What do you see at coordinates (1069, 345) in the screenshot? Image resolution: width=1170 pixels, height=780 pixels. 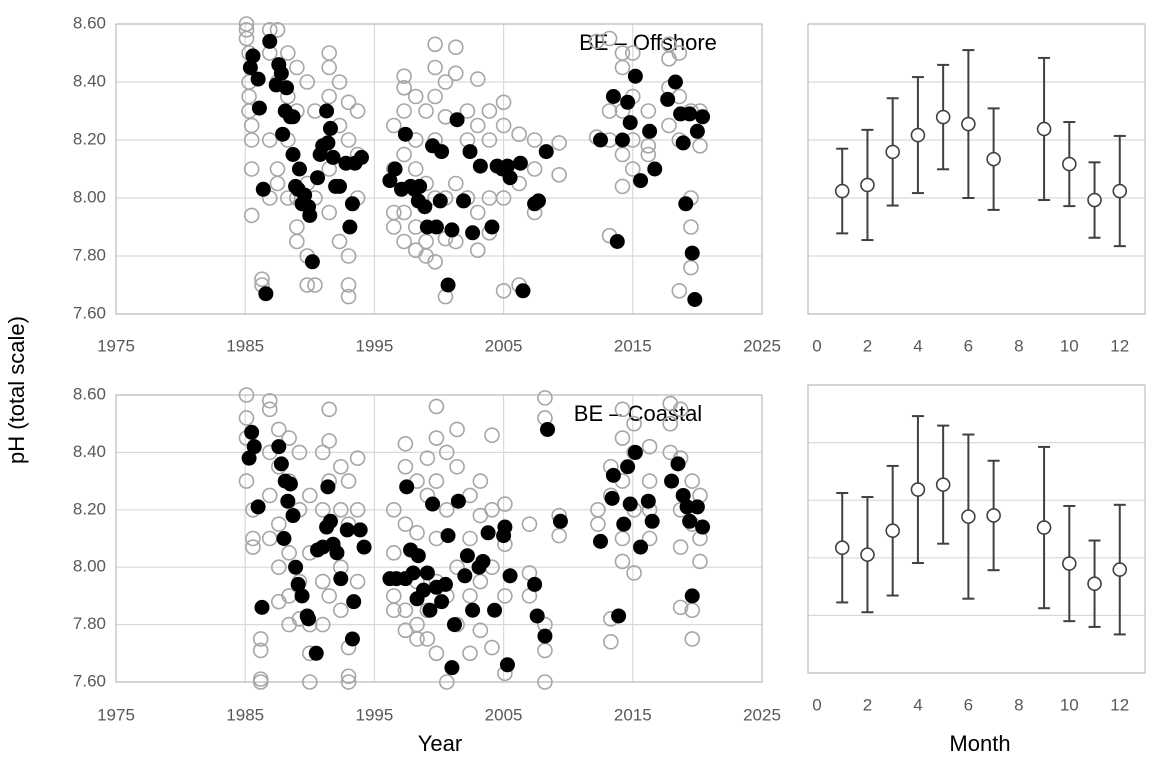 I see `x-tick-label: 10` at bounding box center [1069, 345].